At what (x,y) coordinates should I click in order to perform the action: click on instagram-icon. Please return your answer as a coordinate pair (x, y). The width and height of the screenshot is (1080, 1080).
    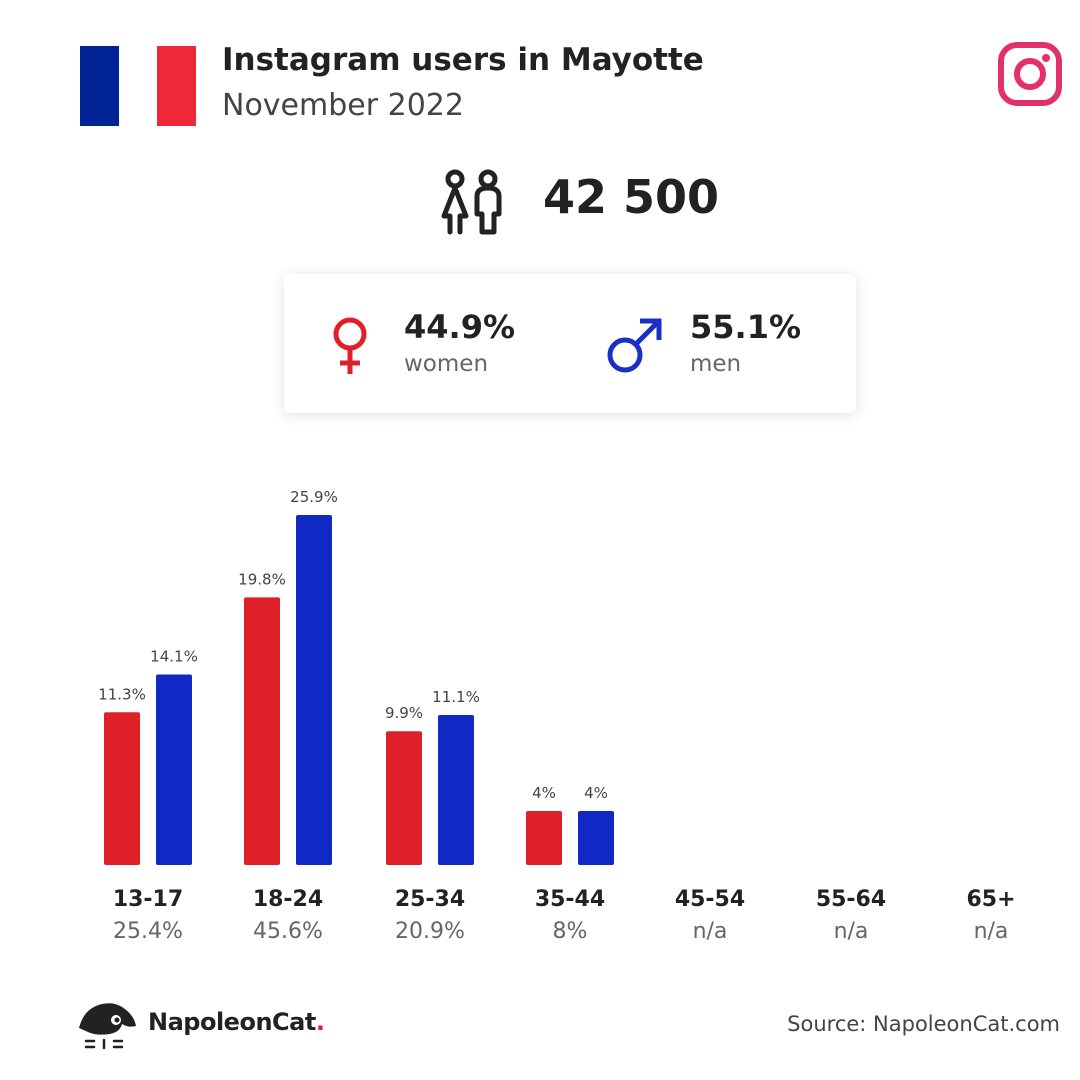
    Looking at the image, I should click on (1030, 74).